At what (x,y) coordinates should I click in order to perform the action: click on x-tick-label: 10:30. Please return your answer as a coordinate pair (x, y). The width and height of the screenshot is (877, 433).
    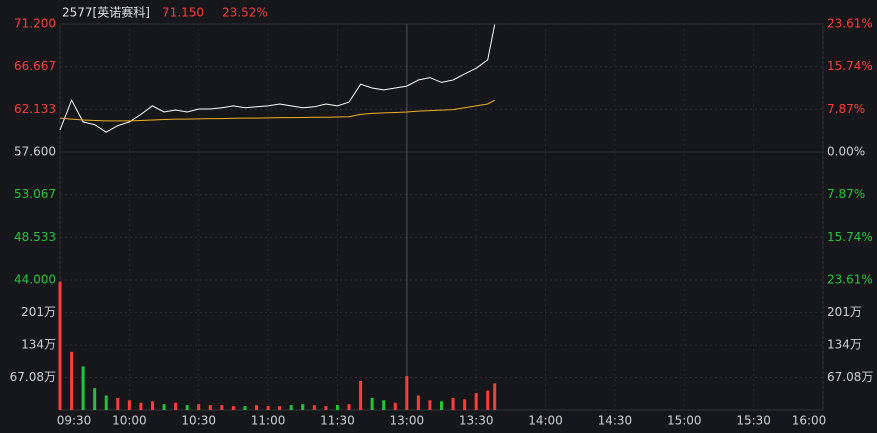
    Looking at the image, I should click on (198, 421).